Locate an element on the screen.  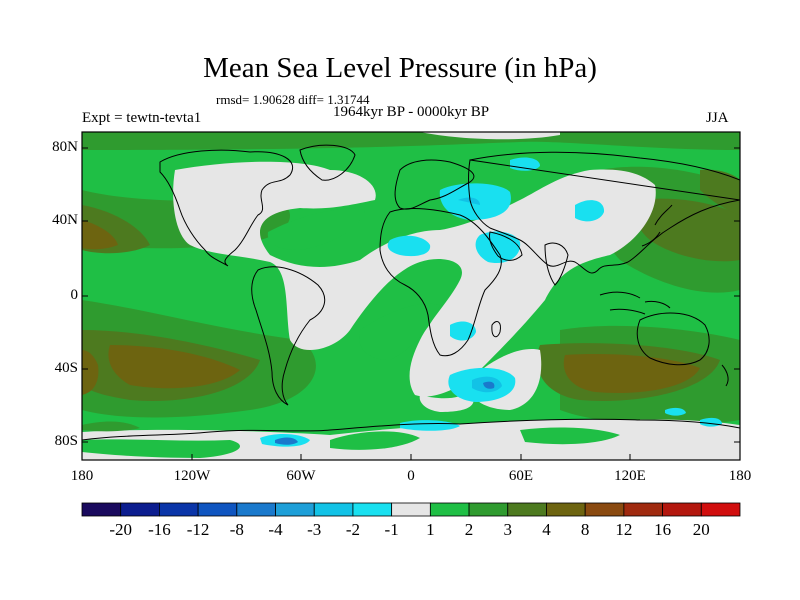
colorbar-label: 2 is located at coordinates (469, 529).